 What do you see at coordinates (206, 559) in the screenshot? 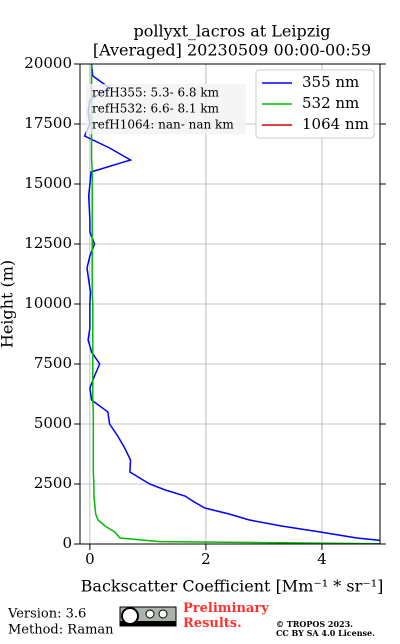
I see `x-tick-label: 2` at bounding box center [206, 559].